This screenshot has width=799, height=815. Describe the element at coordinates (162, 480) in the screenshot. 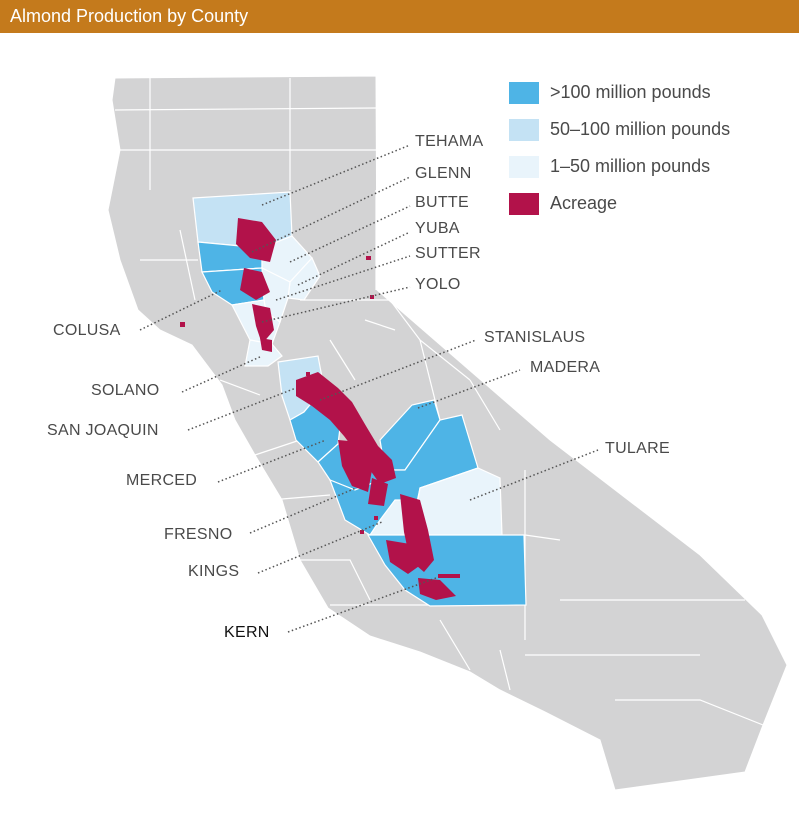

I see `county-label-merced: MERCED` at that location.